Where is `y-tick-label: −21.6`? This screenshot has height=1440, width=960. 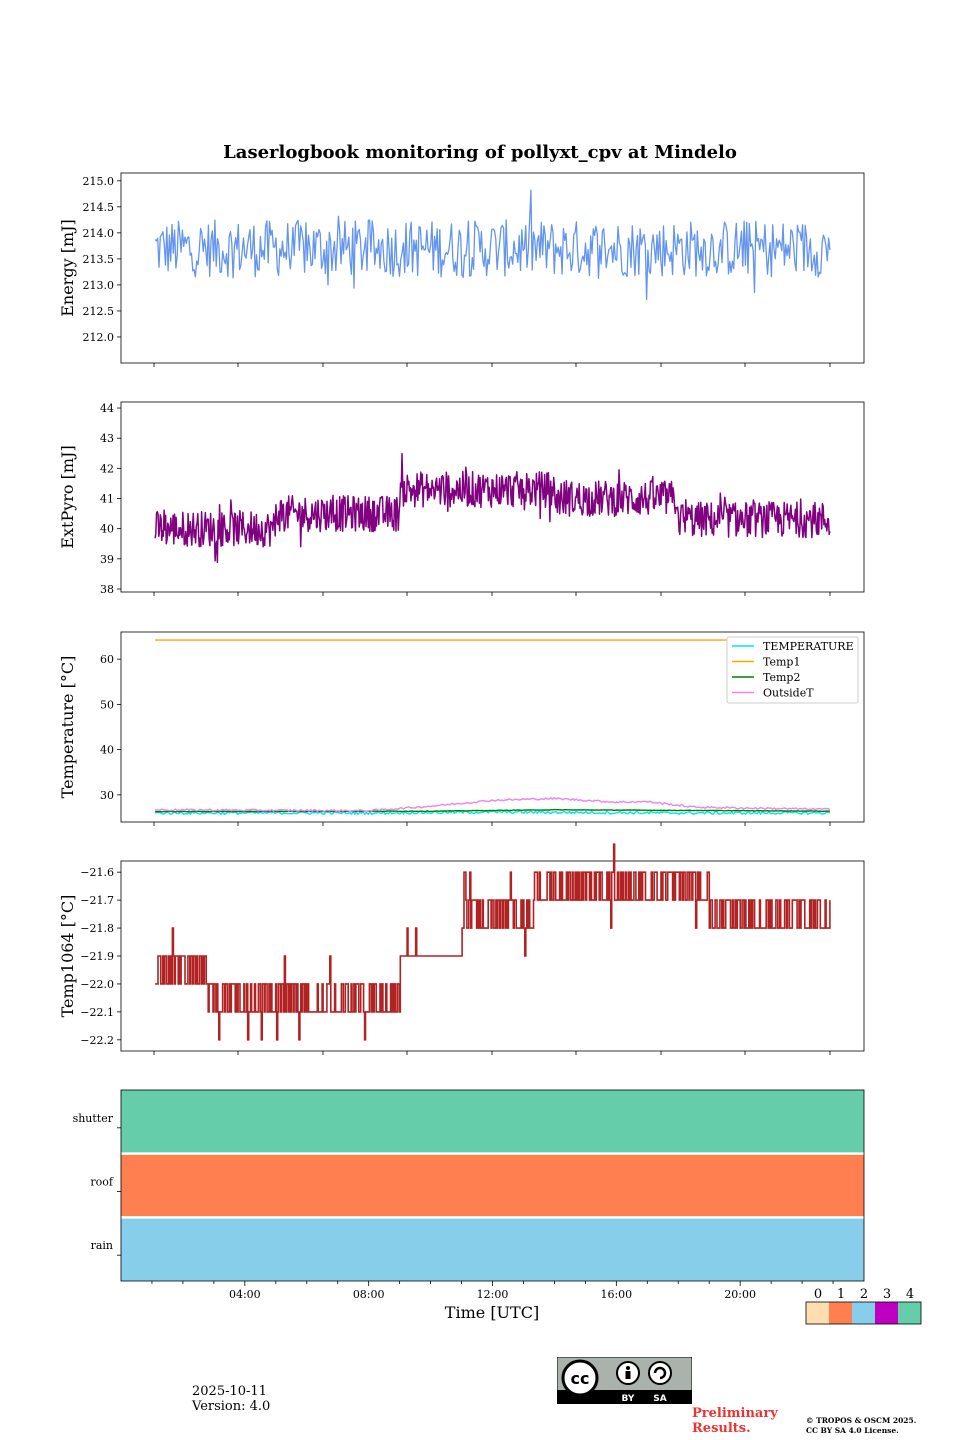
y-tick-label: −21.6 is located at coordinates (97, 872).